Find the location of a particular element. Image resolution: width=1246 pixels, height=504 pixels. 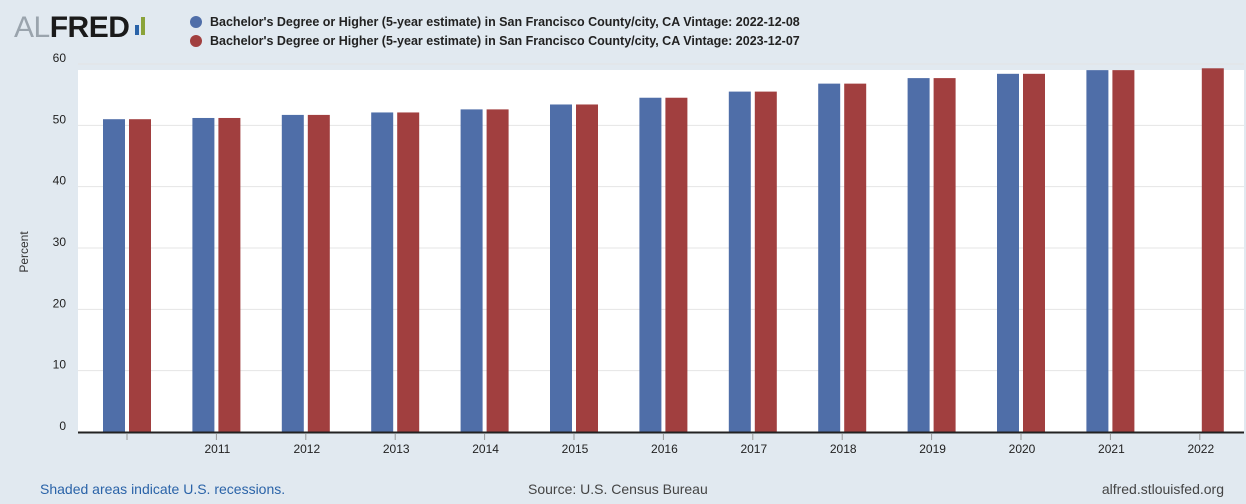

x-tick-label: 2014 is located at coordinates (485, 449).